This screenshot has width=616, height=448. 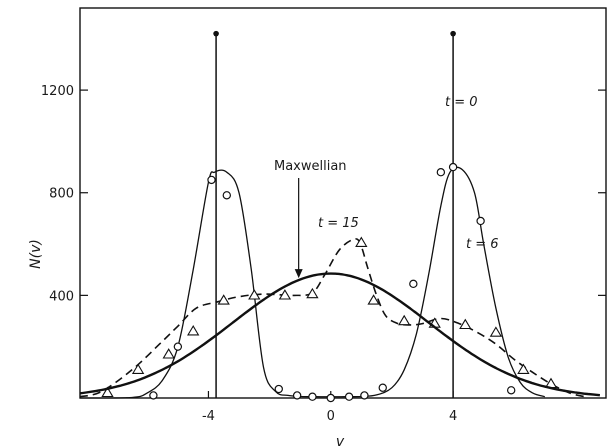 What do you see at coordinates (208, 416) in the screenshot?
I see `x-tick-label-0: -4` at bounding box center [208, 416].